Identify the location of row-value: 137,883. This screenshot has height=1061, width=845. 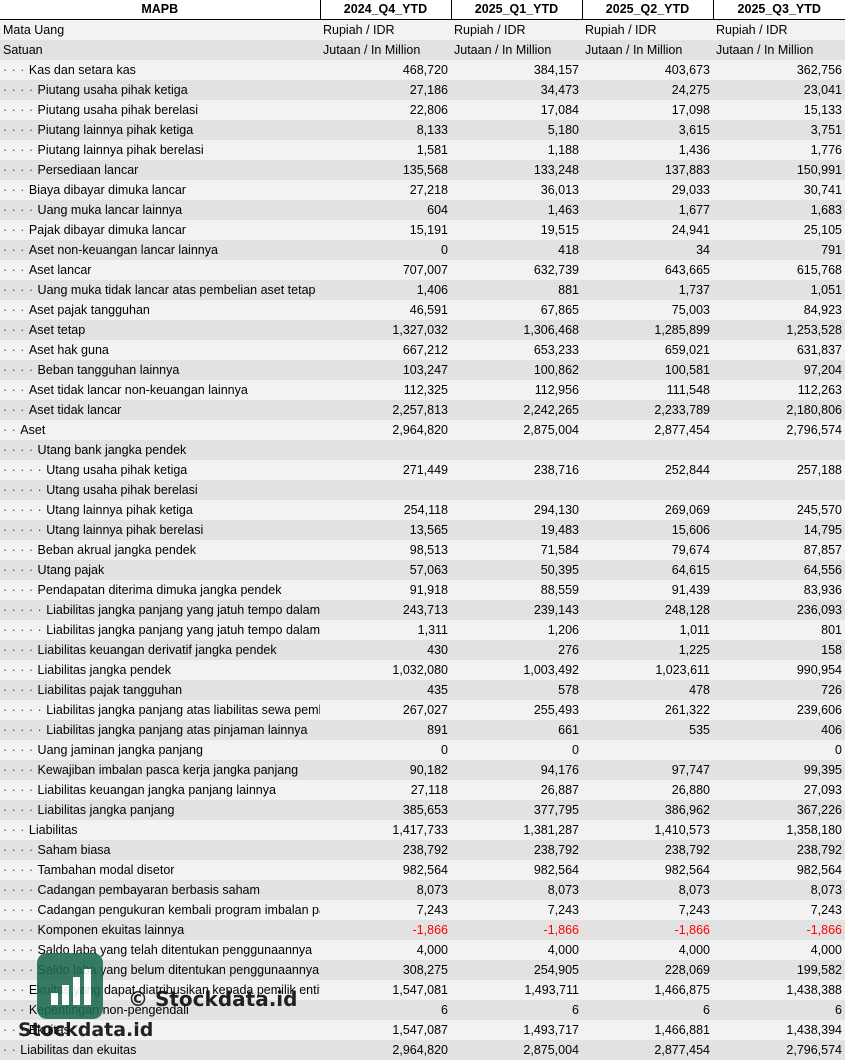
(687, 170).